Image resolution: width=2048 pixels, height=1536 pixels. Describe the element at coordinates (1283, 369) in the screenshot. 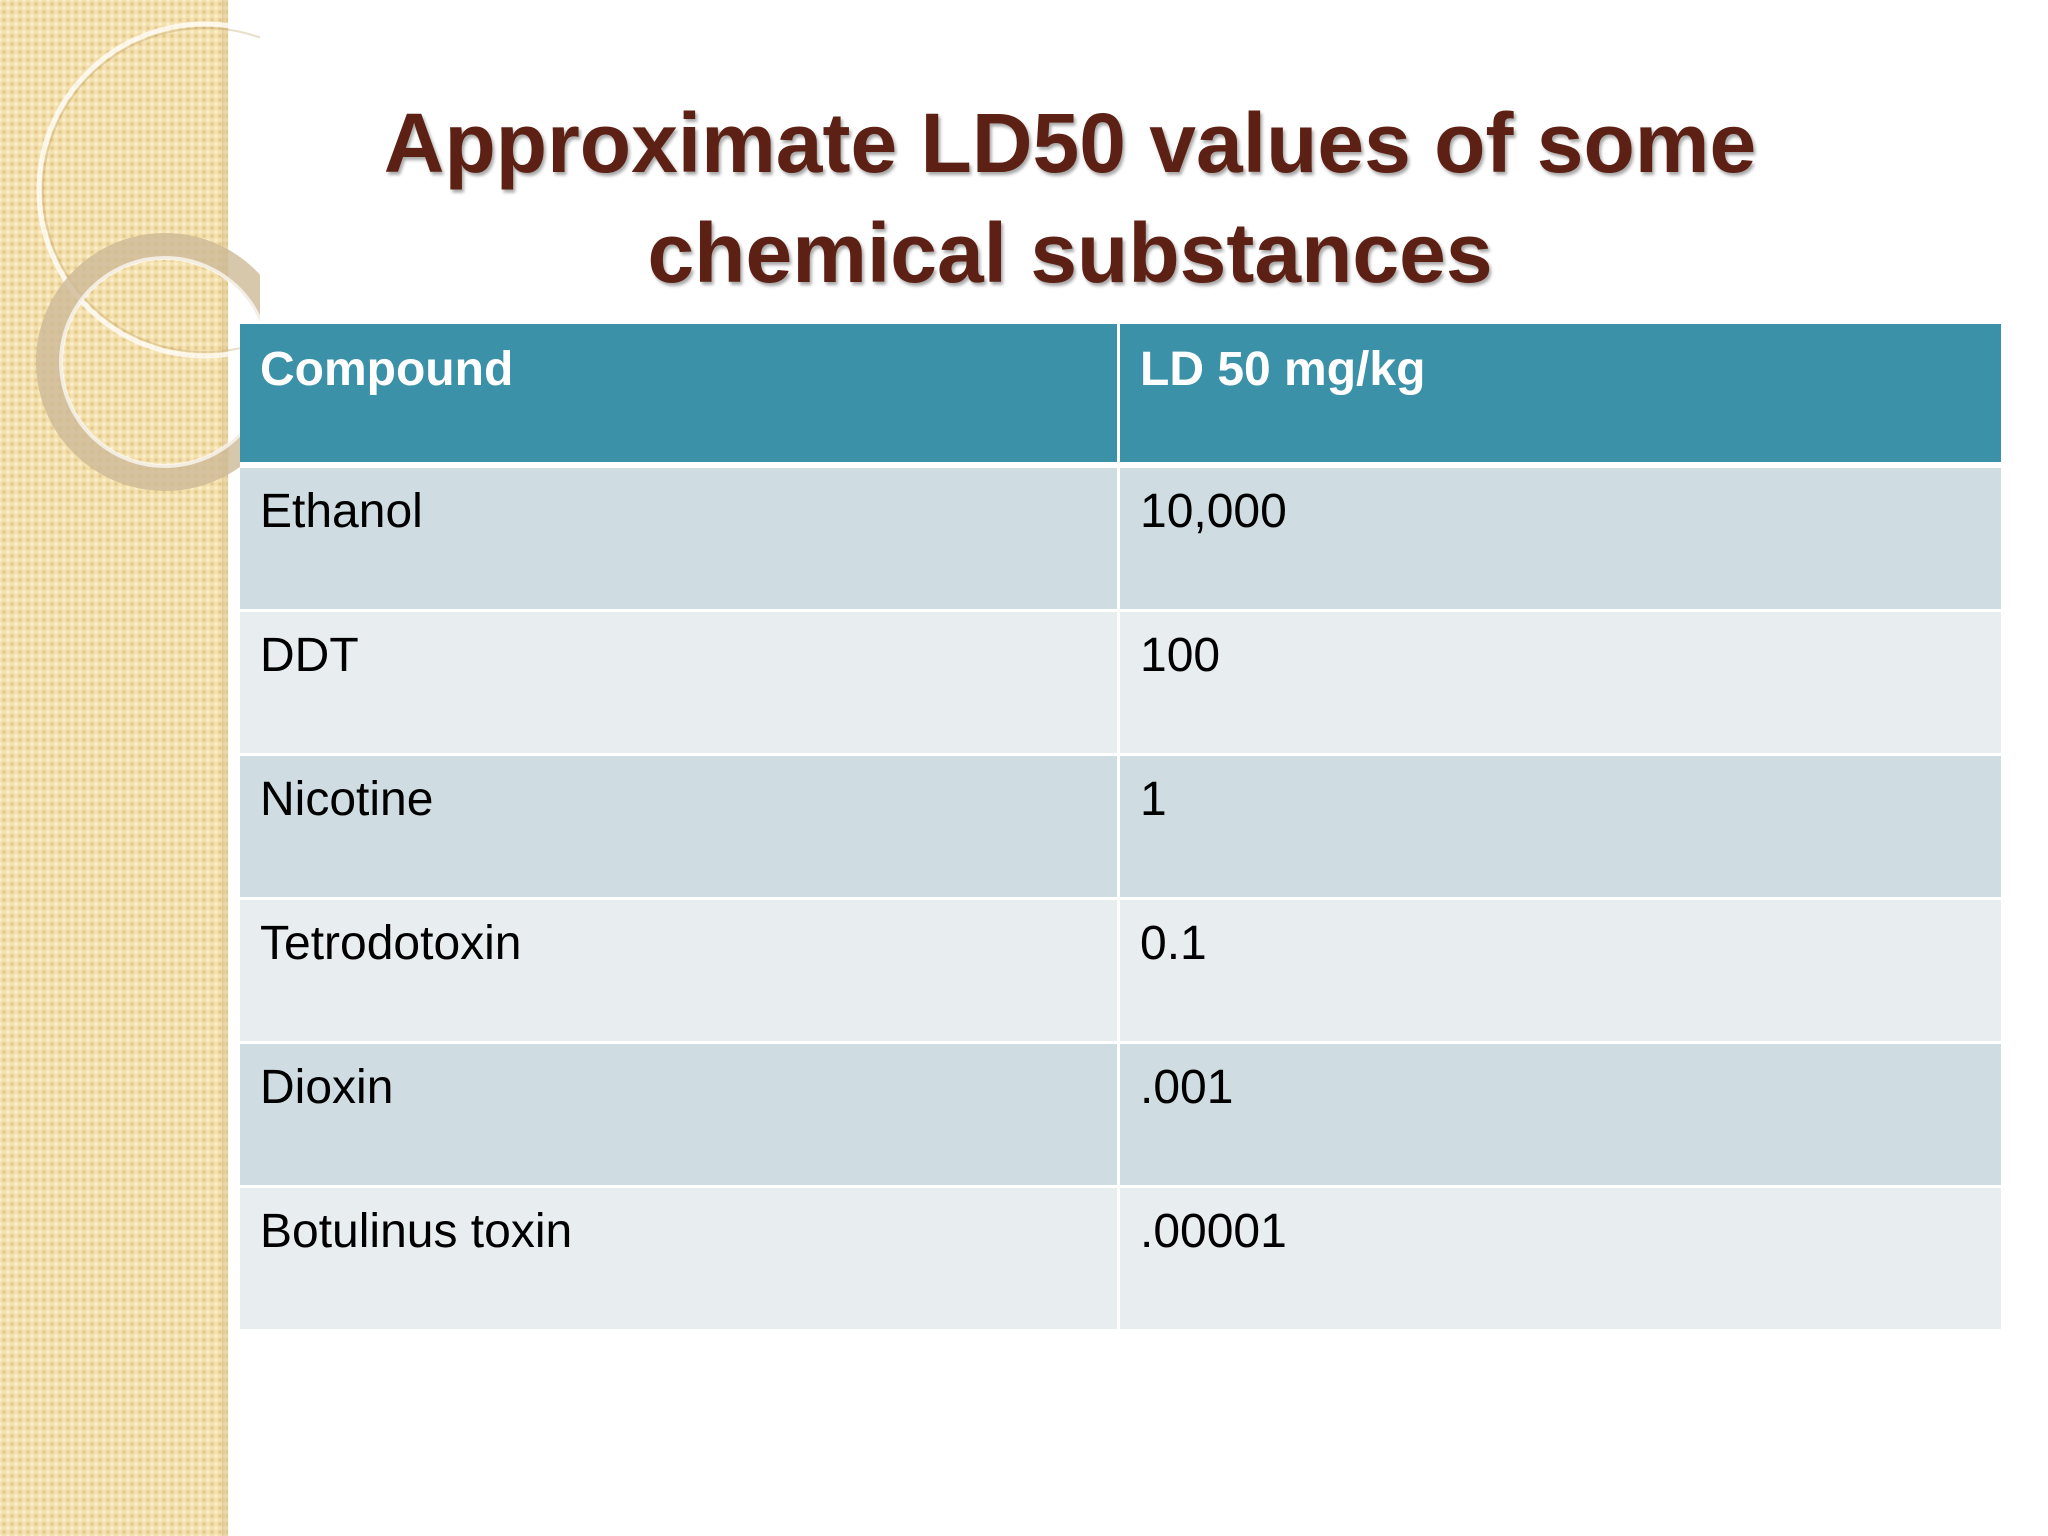

I see `header-ld50: LD 50 mg/kg` at that location.